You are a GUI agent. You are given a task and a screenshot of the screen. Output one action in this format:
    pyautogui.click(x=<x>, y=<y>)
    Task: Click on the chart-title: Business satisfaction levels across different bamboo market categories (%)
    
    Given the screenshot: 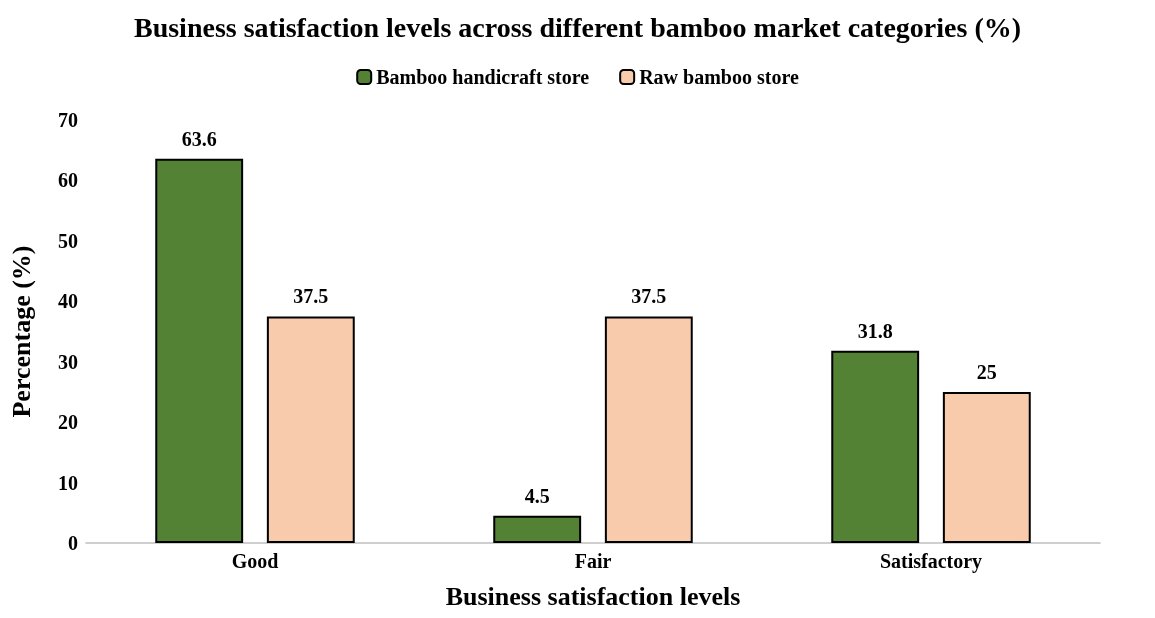 What is the action you would take?
    pyautogui.click(x=577, y=27)
    